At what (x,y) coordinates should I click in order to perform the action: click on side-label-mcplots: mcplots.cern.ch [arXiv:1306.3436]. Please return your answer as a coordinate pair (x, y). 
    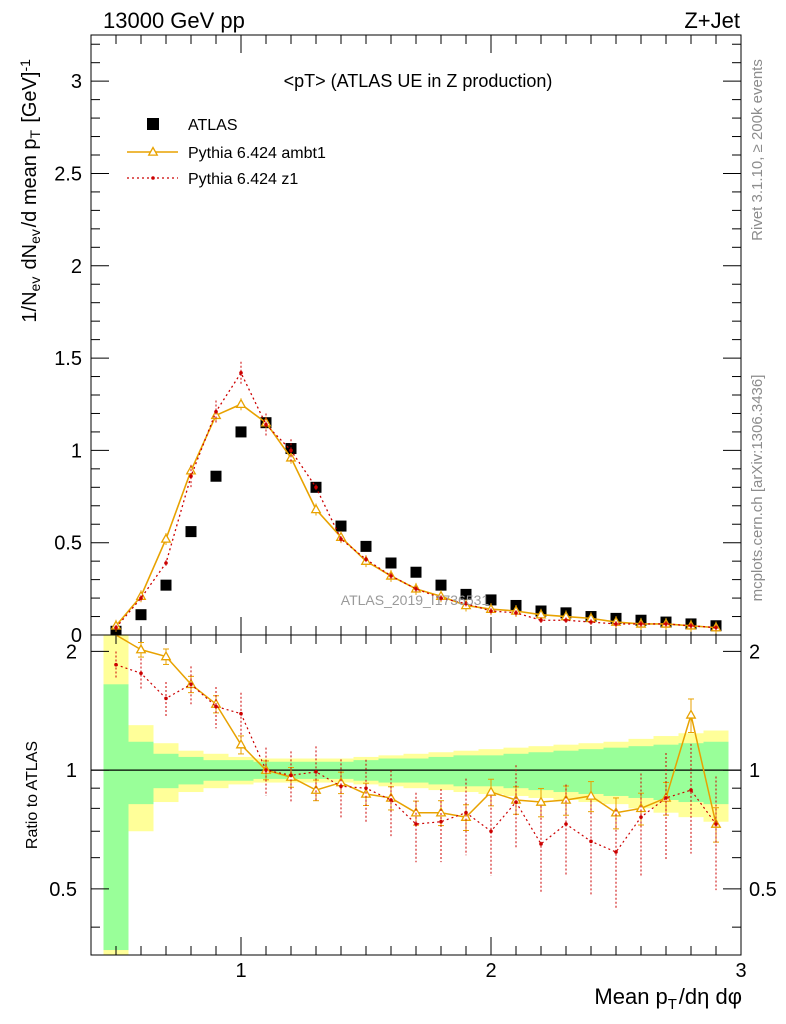
    Looking at the image, I should click on (757, 488).